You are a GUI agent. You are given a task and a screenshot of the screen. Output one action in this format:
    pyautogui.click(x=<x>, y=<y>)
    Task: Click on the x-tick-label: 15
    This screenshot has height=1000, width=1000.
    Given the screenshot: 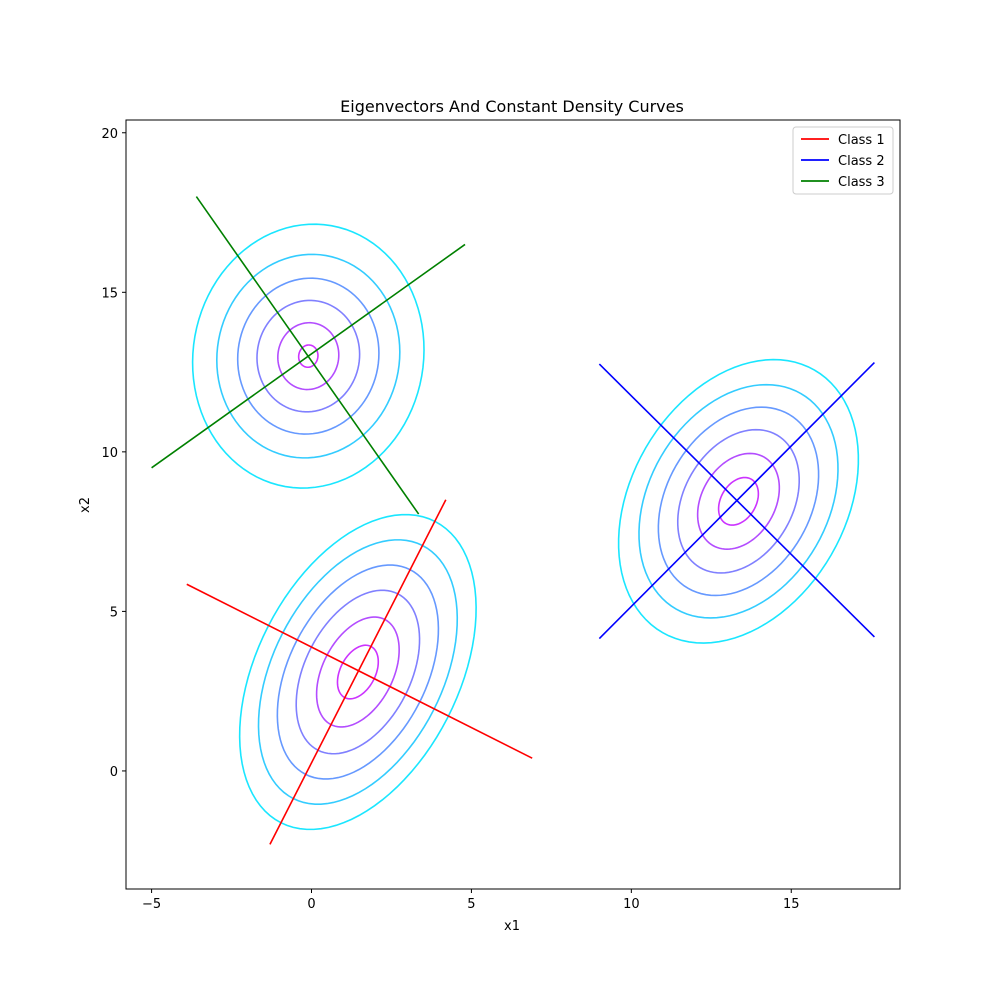 What is the action you would take?
    pyautogui.click(x=791, y=904)
    